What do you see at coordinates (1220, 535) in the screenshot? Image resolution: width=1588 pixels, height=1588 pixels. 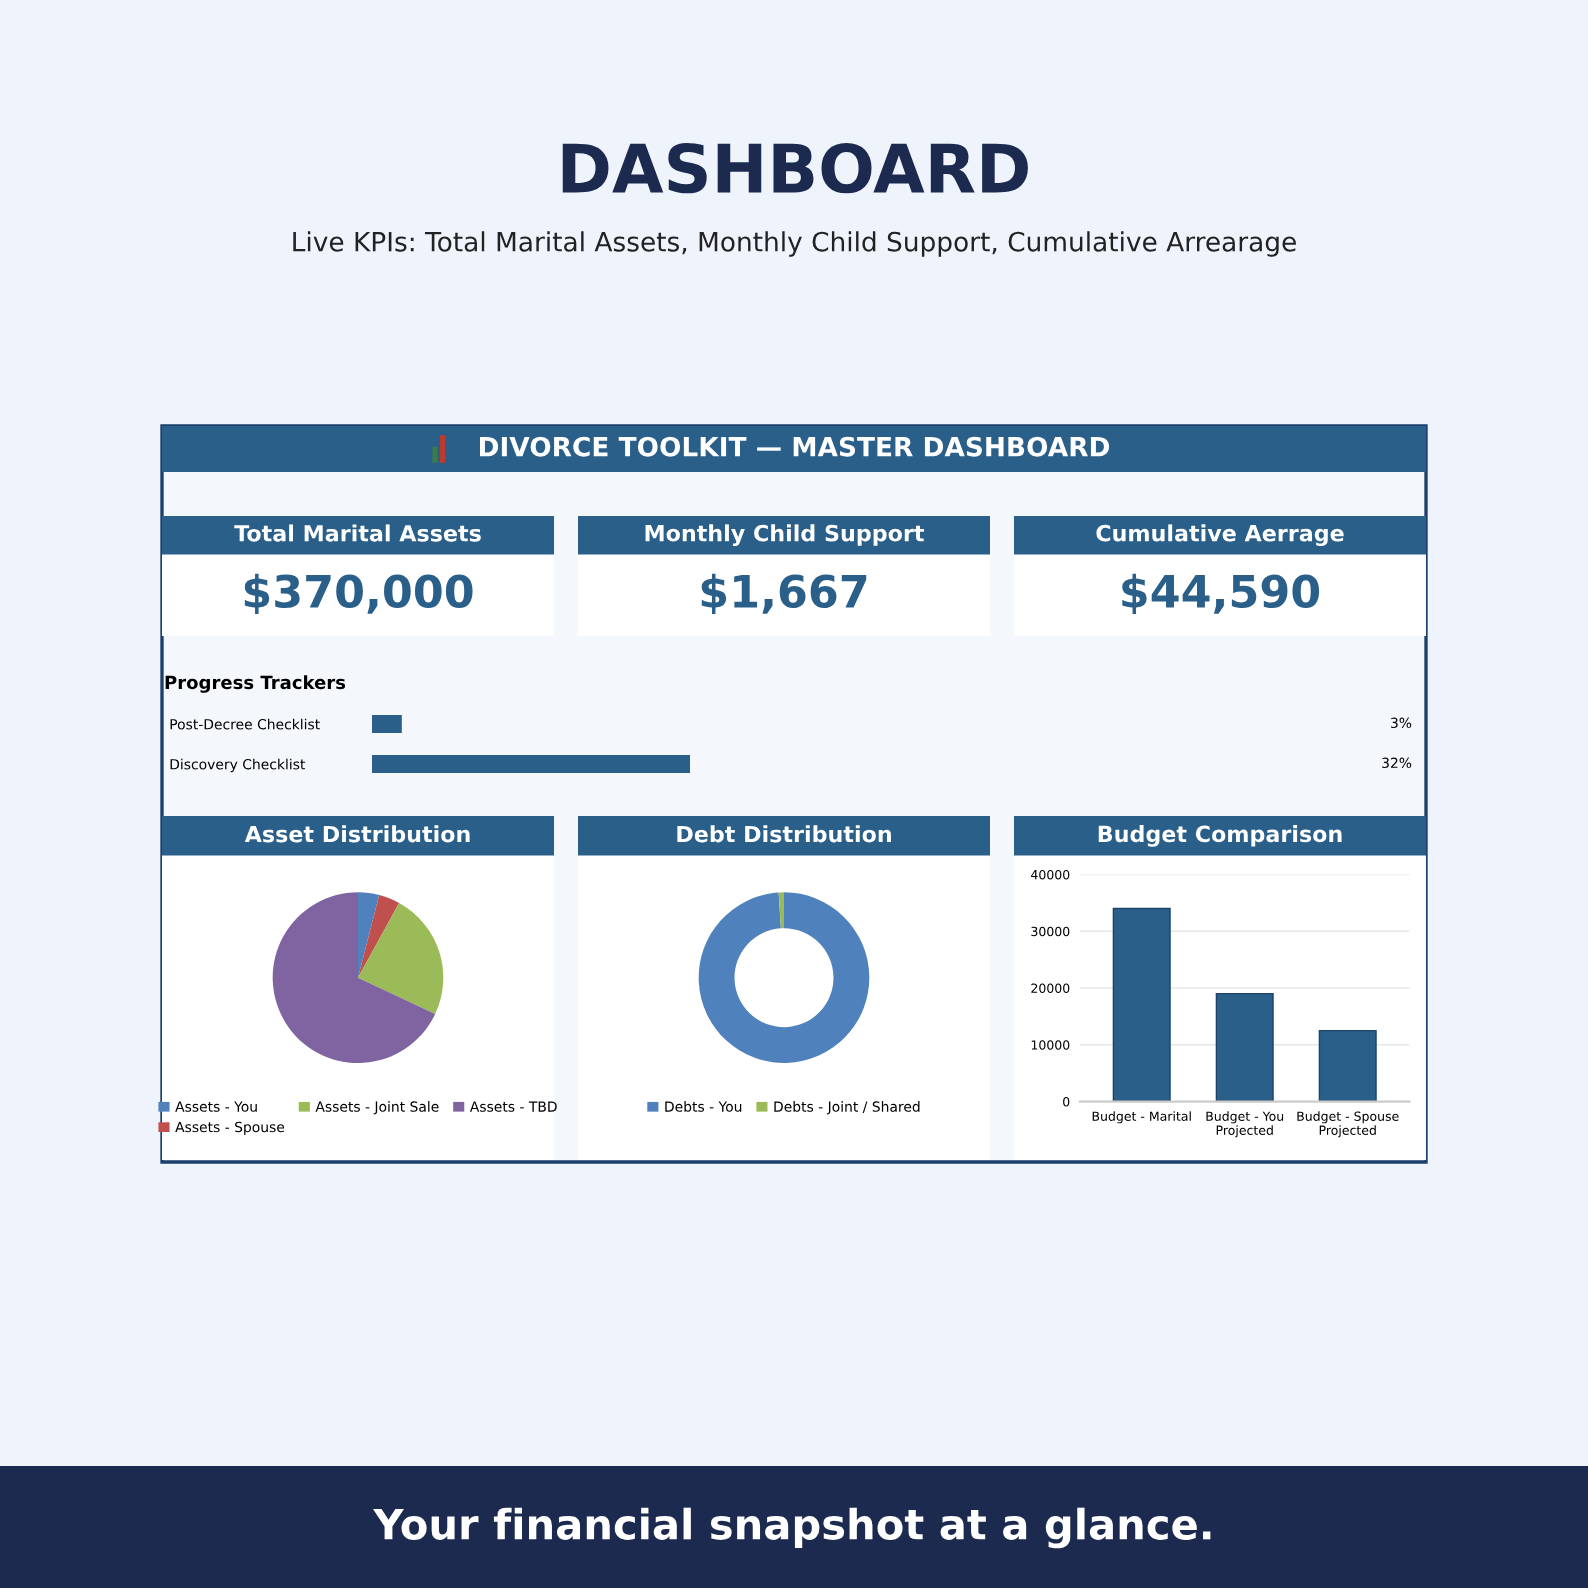 I see `text: Cumulative Aerrage` at bounding box center [1220, 535].